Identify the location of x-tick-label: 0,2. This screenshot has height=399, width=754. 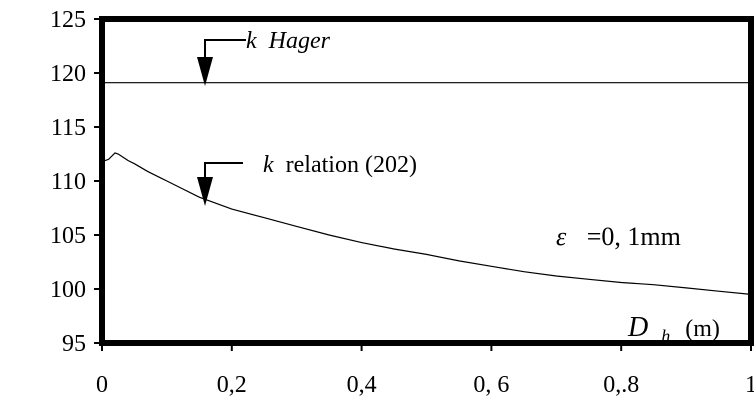
(232, 385).